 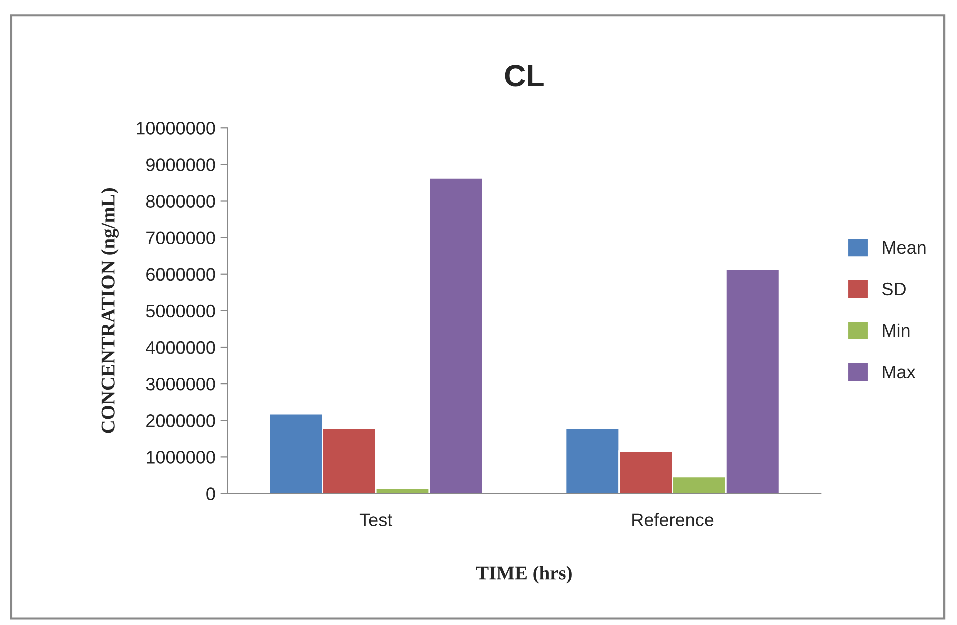 I want to click on y-tick-label: 6000000, so click(x=181, y=275).